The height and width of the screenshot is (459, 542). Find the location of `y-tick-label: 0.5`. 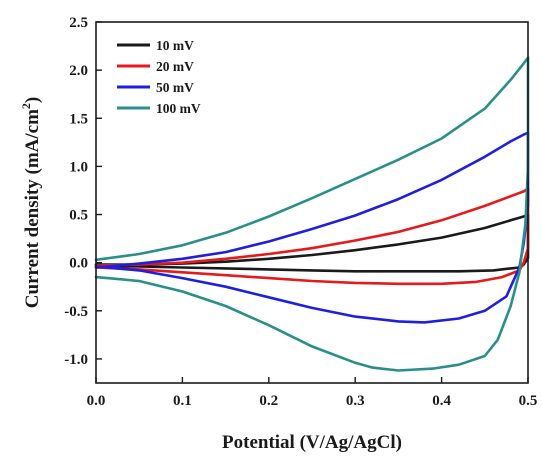

y-tick-label: 0.5 is located at coordinates (78, 216).